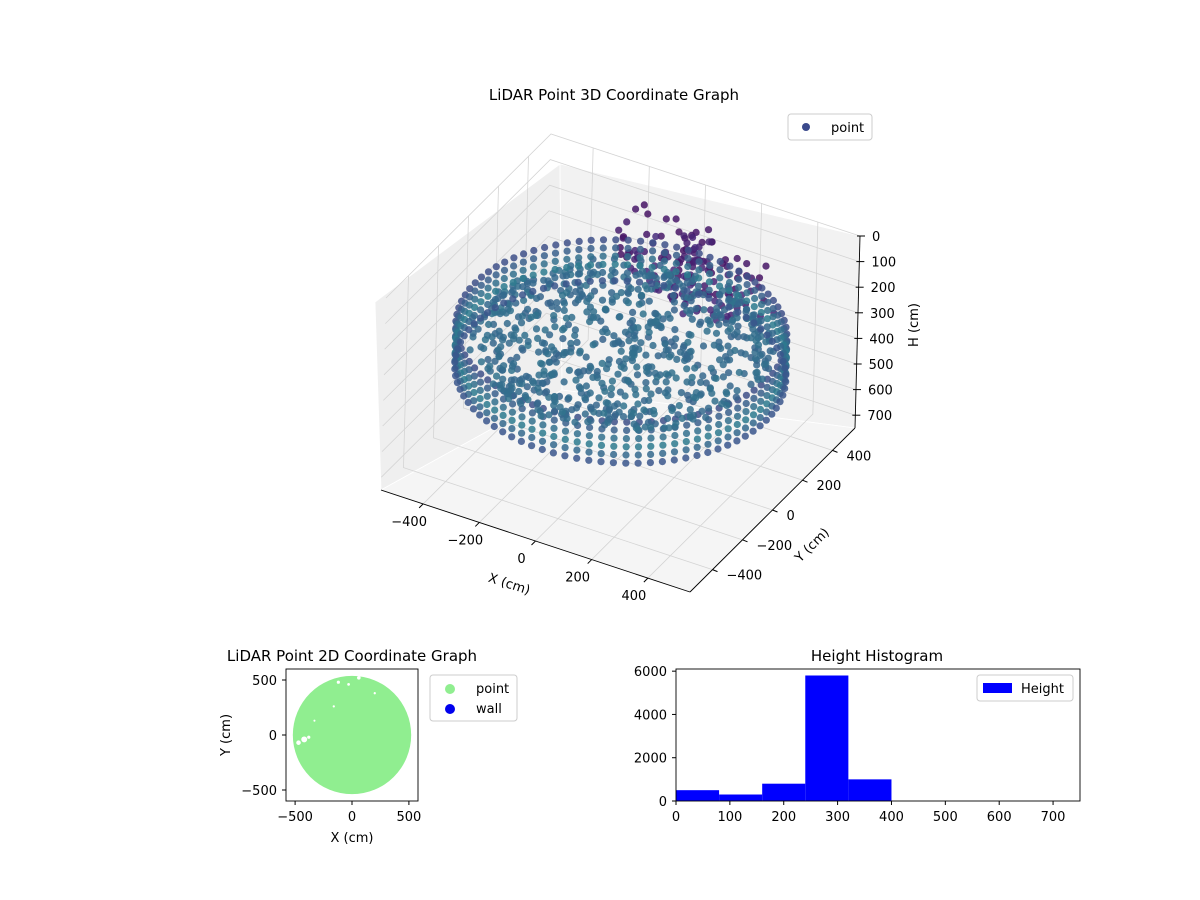  Describe the element at coordinates (650, 759) in the screenshot. I see `y-tick-label-hist: 2000` at that location.